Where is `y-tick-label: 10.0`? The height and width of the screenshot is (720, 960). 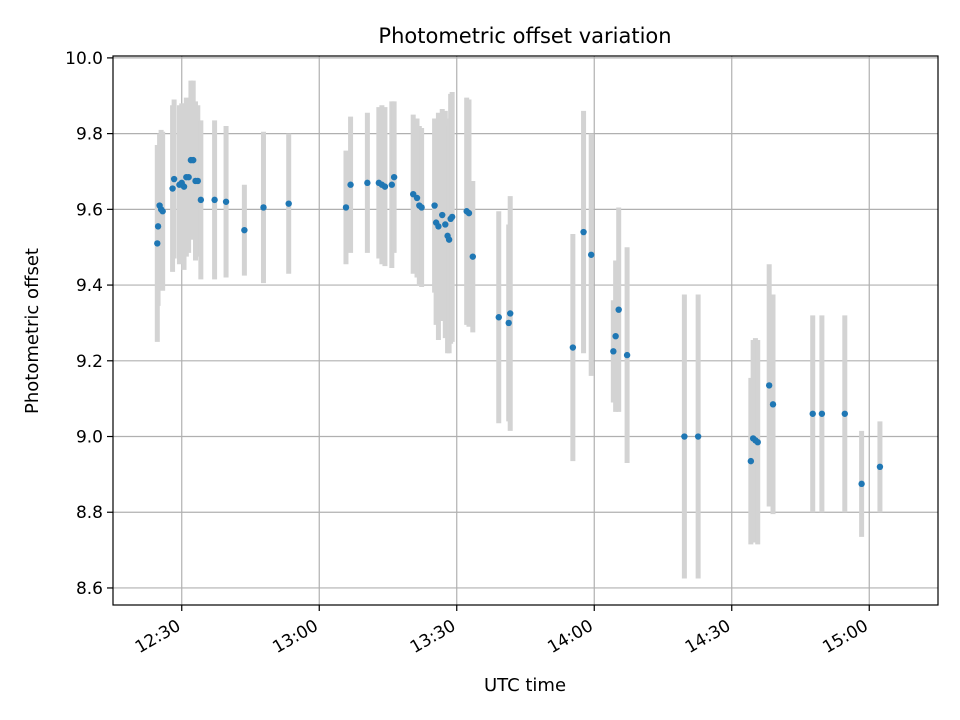
y-tick-label: 10.0 is located at coordinates (84, 59).